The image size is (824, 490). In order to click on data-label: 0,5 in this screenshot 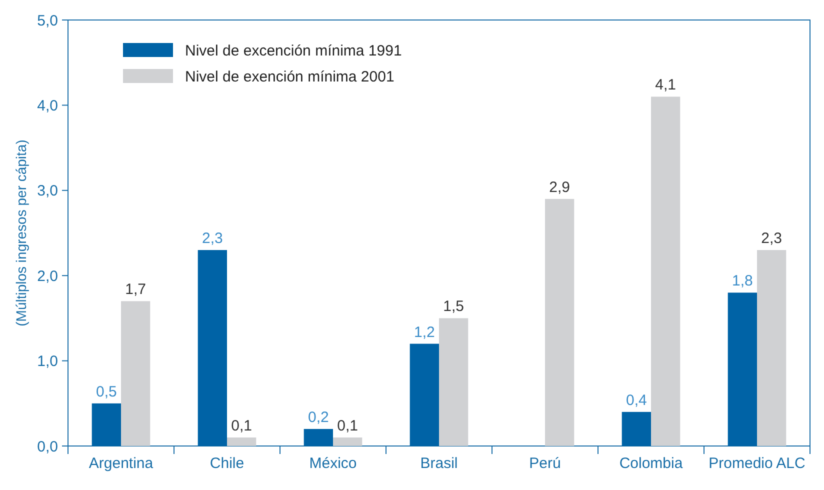, I will do `click(106, 391)`.